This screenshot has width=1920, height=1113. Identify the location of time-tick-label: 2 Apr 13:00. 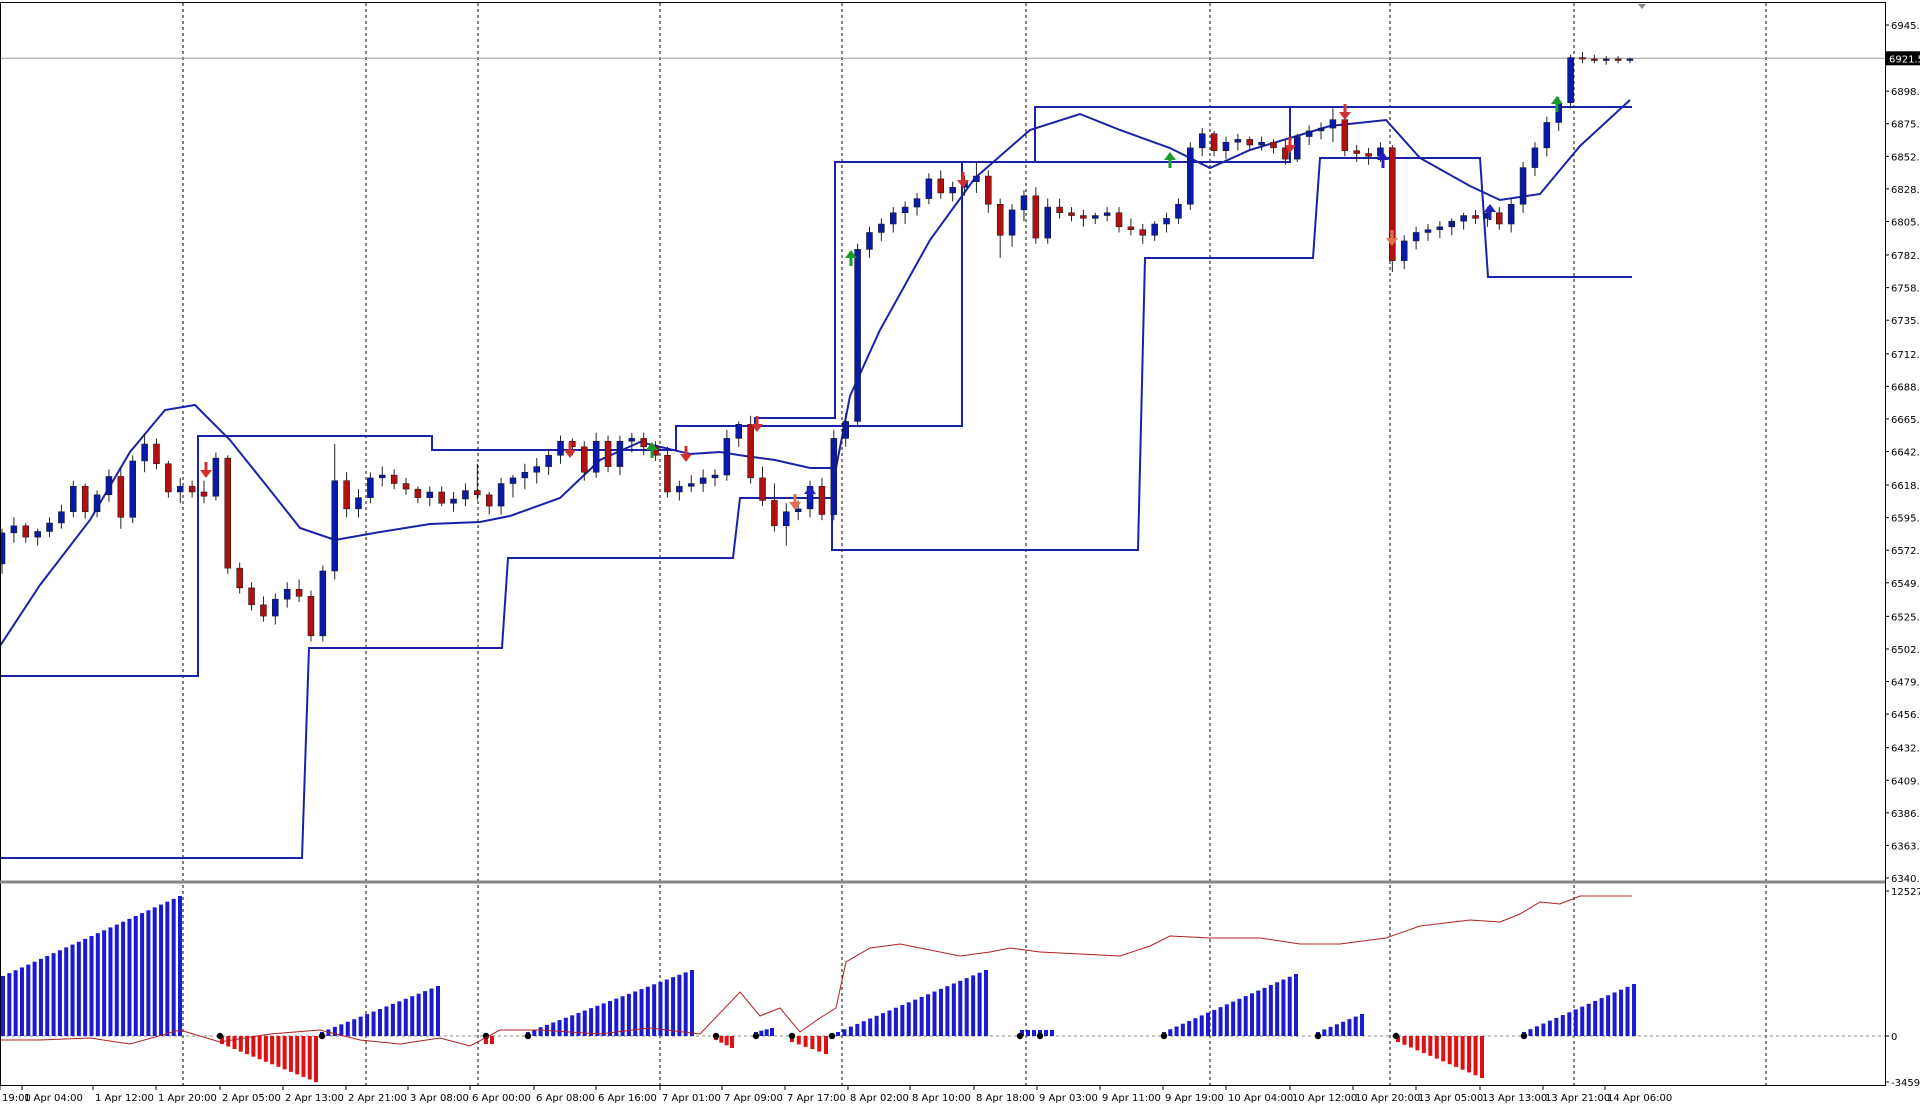
(314, 1098).